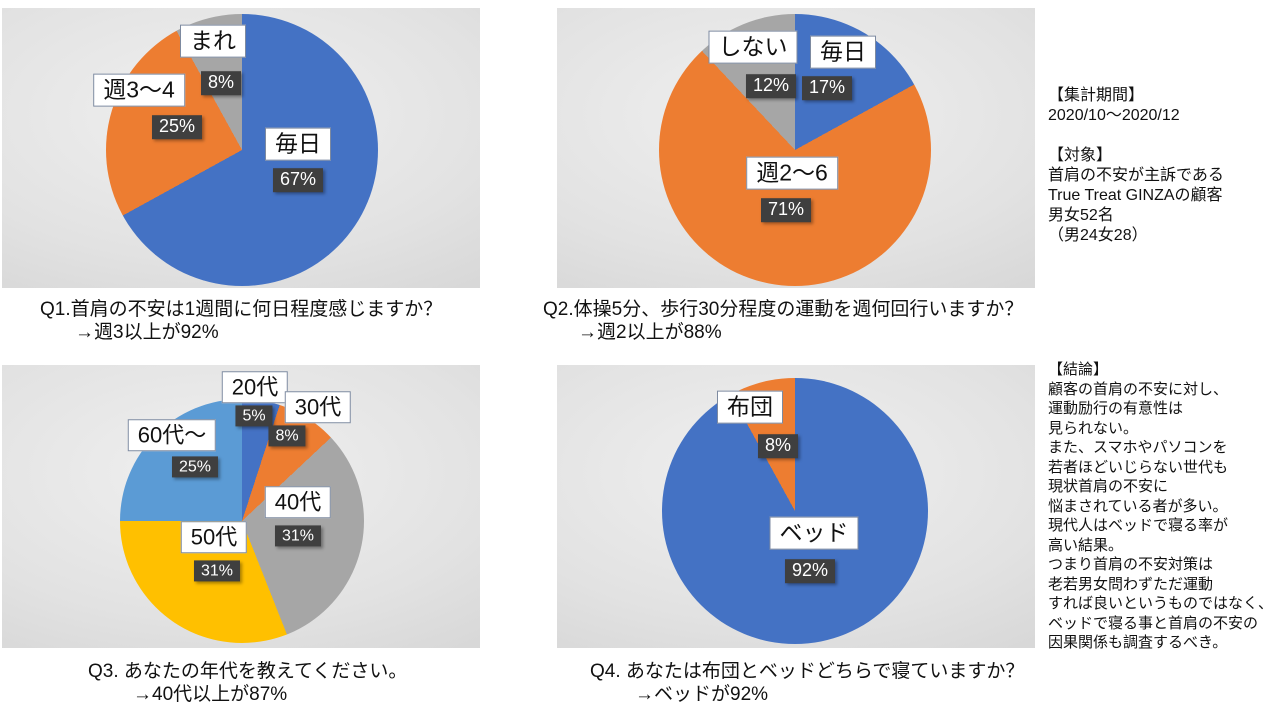 The image size is (1280, 720). I want to click on note-line: 【結論】, so click(1078, 369).